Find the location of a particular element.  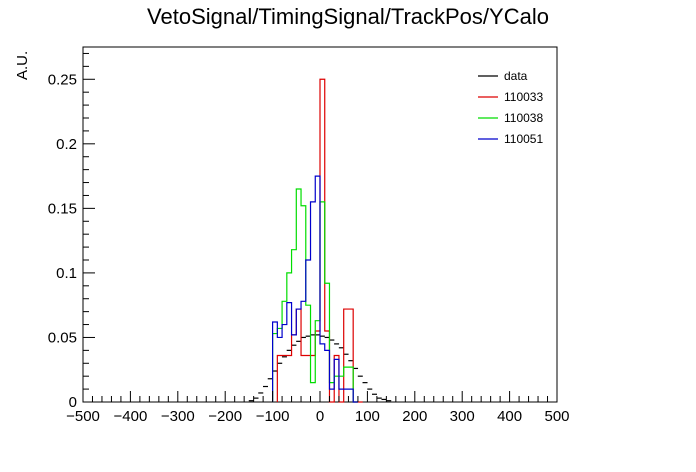

y-tick-label: 0.05 is located at coordinates (62, 337).